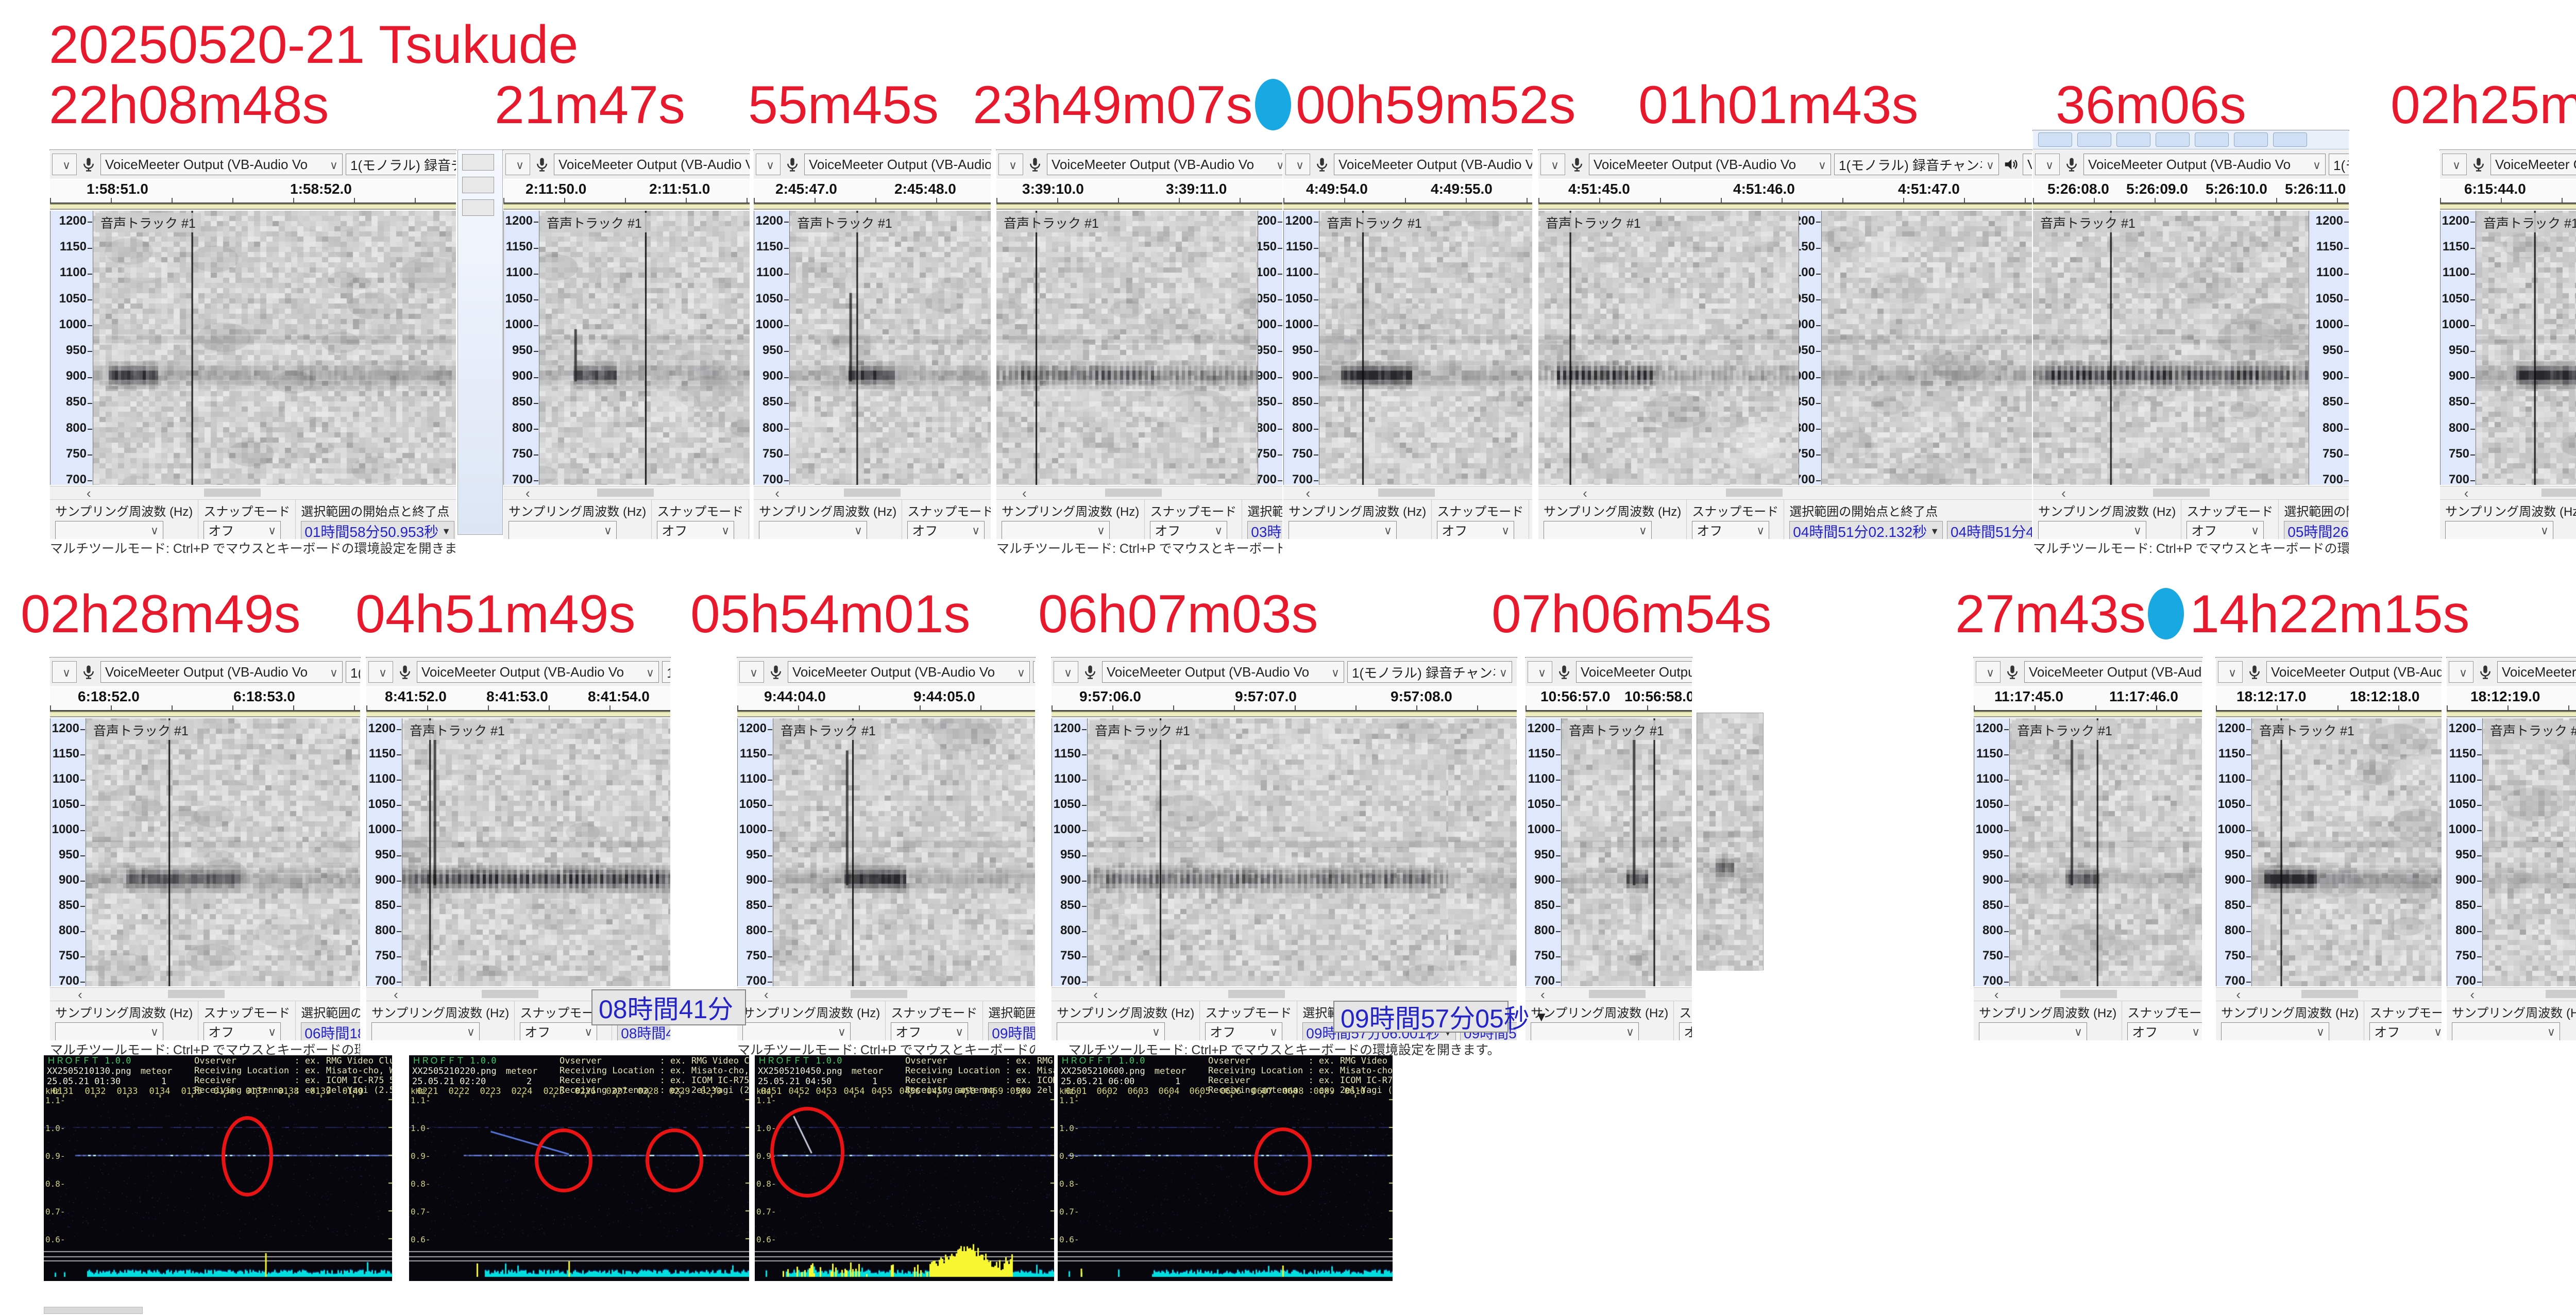 The height and width of the screenshot is (1315, 2576). What do you see at coordinates (1432, 1017) in the screenshot?
I see `selection-time-badge: 09時間57分05秒` at bounding box center [1432, 1017].